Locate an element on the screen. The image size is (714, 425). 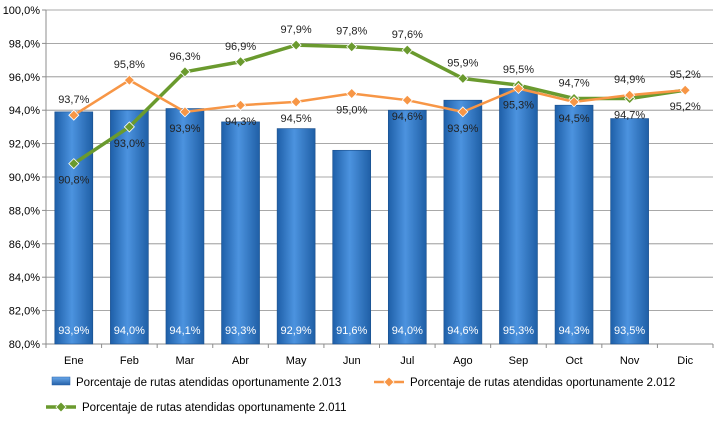
line-value-label: 97,8% is located at coordinates (351, 32).